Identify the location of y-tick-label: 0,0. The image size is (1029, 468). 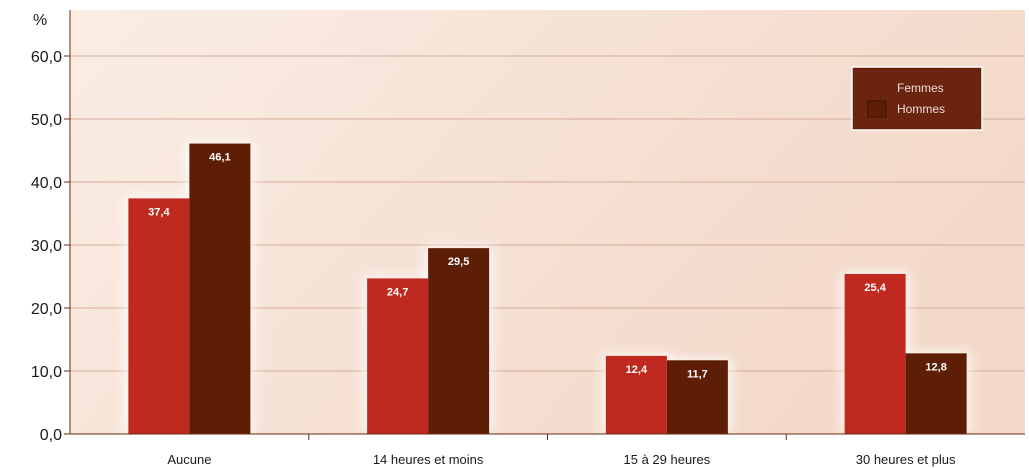
(51, 435).